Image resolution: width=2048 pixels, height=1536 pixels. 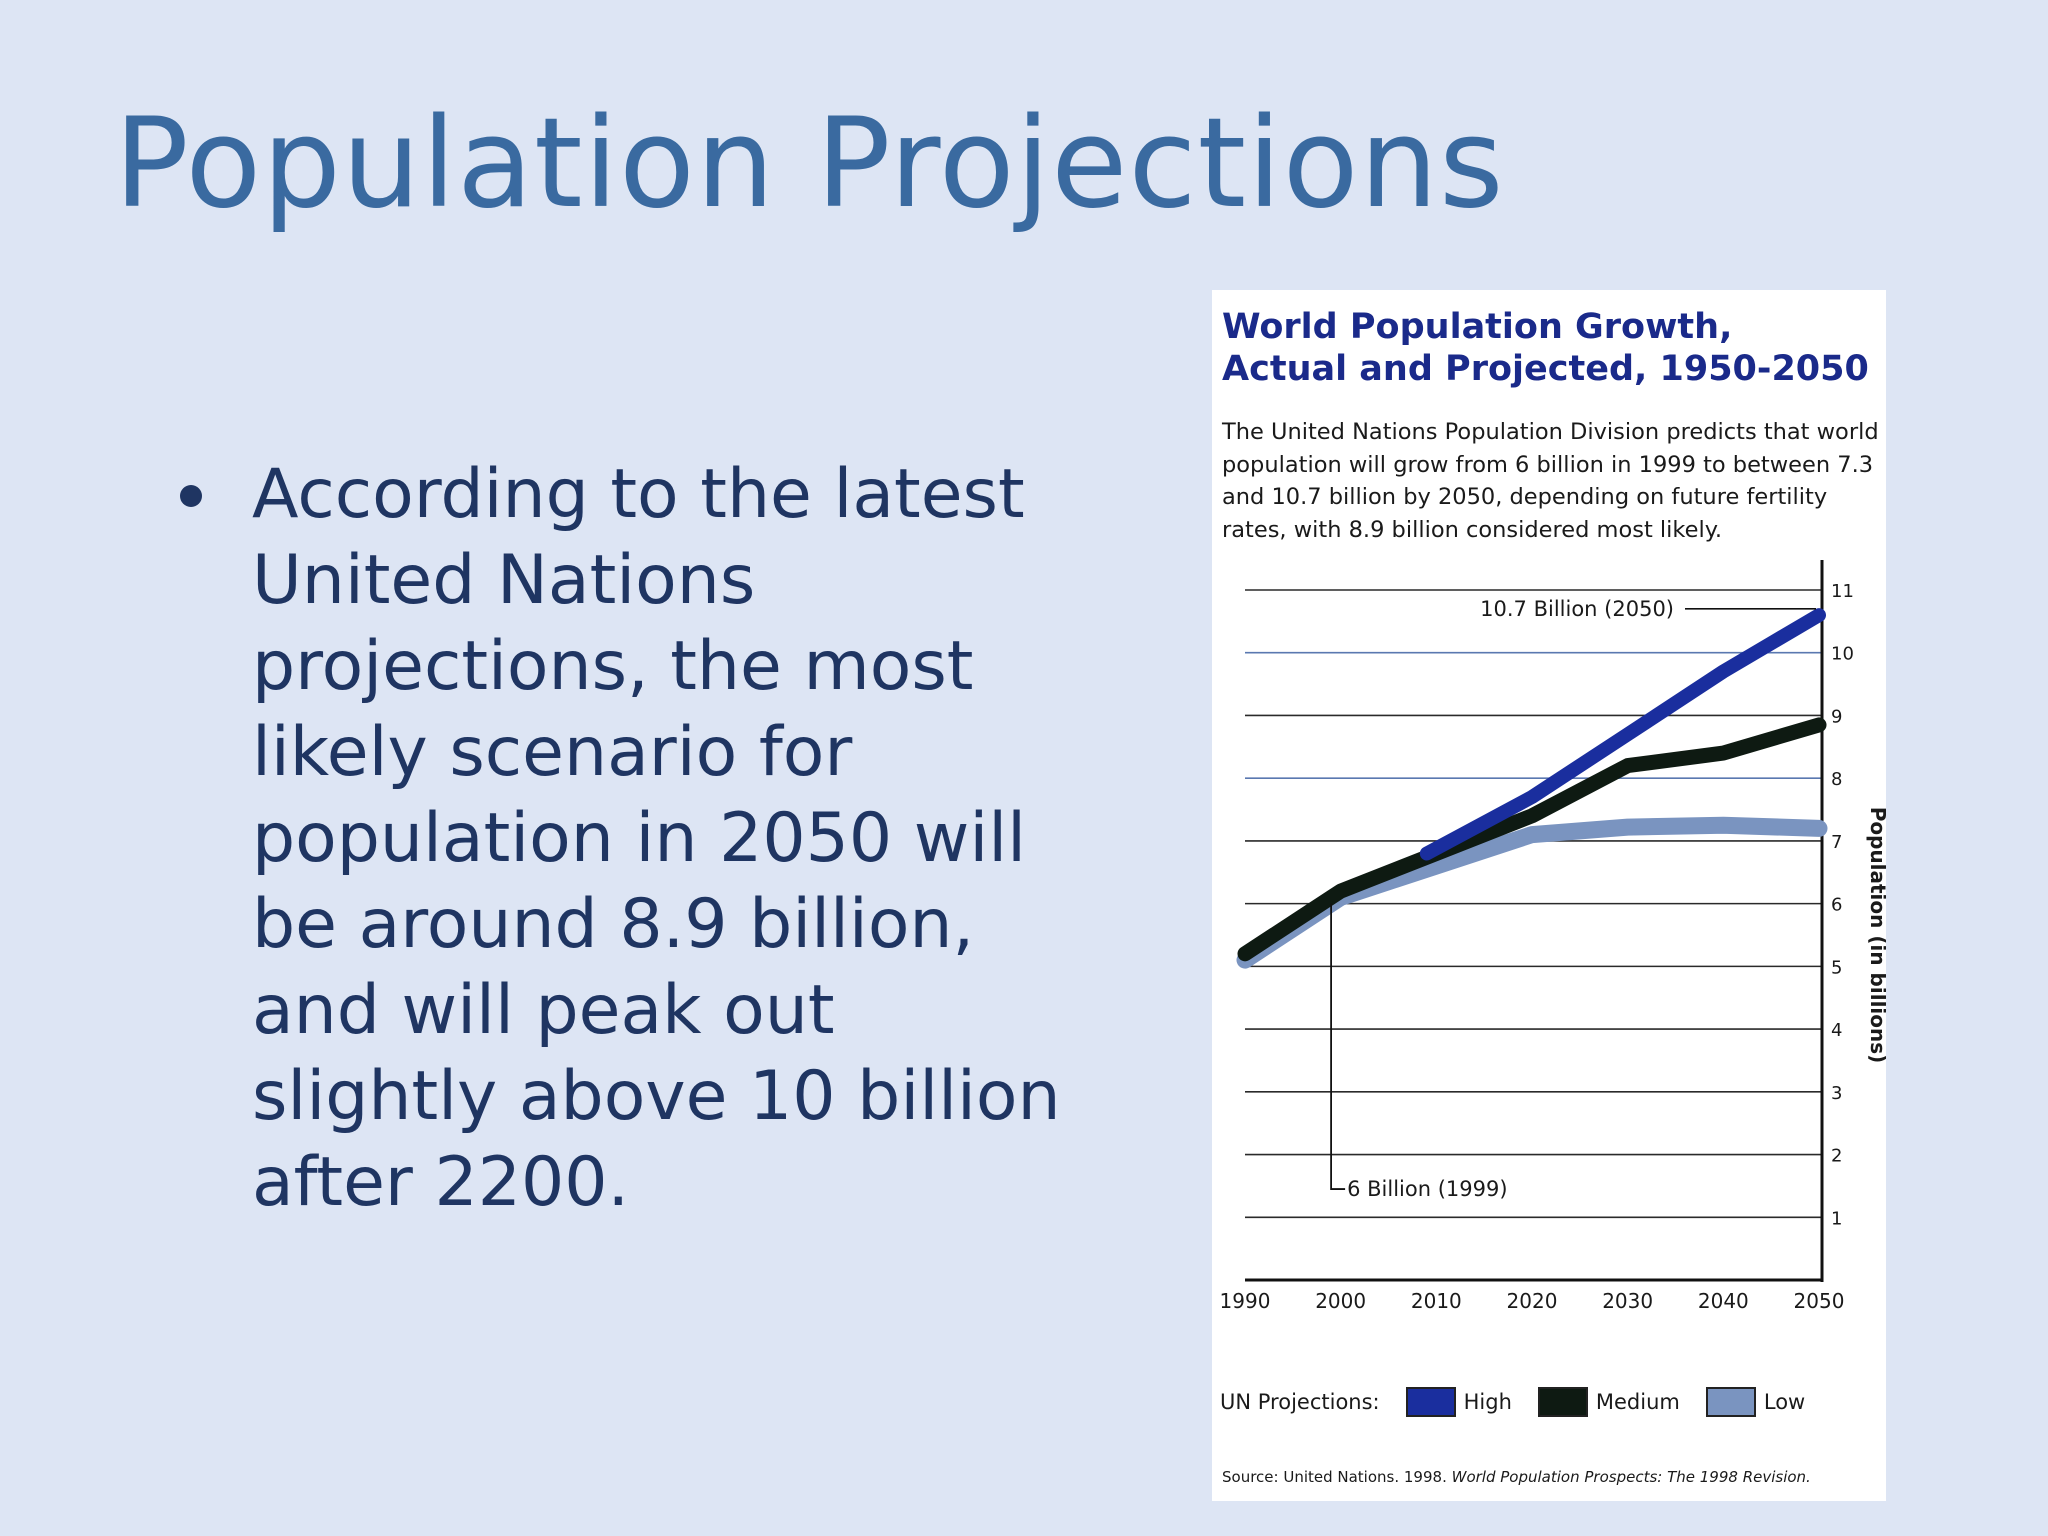 I want to click on annotation-high-2050: 10.7 Billion (2050), so click(x=1577, y=609).